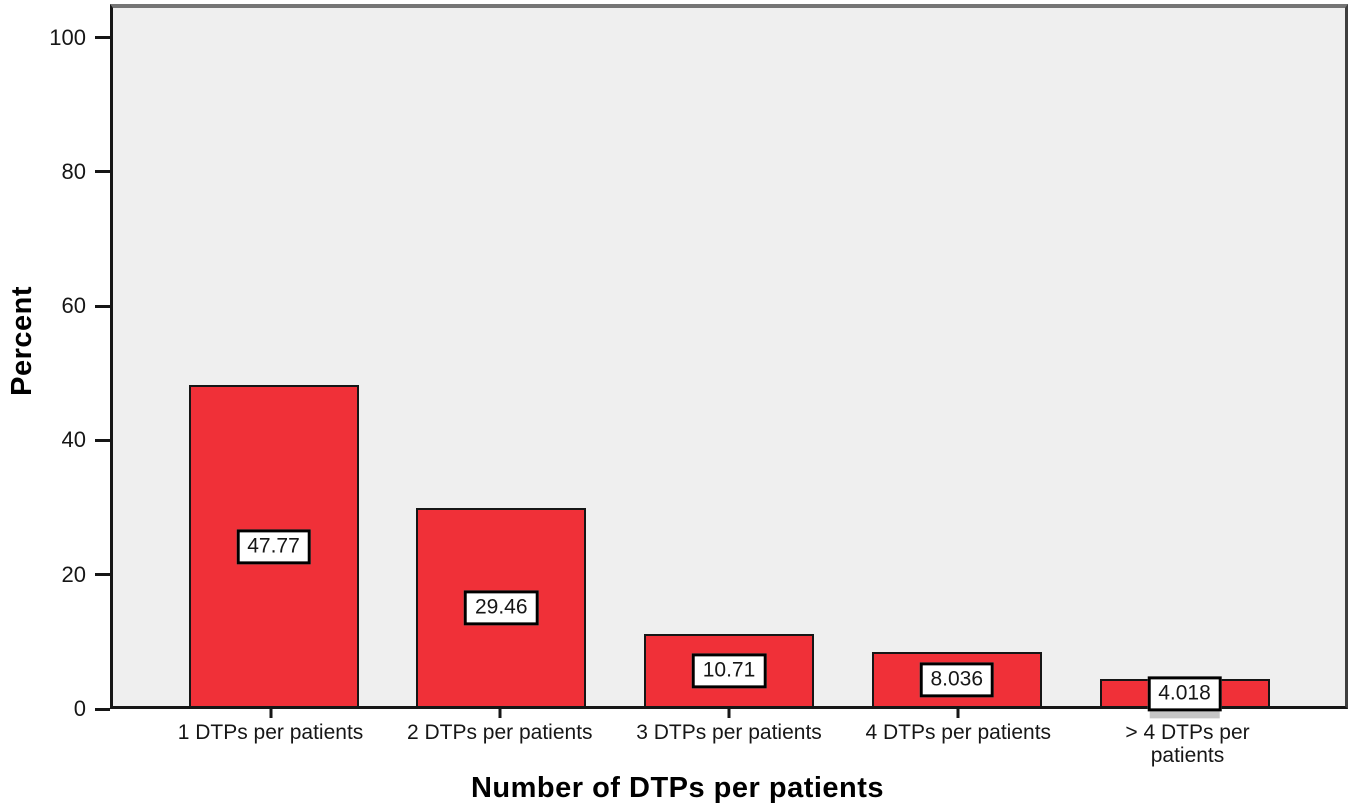 This screenshot has height=812, width=1355. I want to click on x-category-slot: > 4 DTPs per patients, so click(1187, 738).